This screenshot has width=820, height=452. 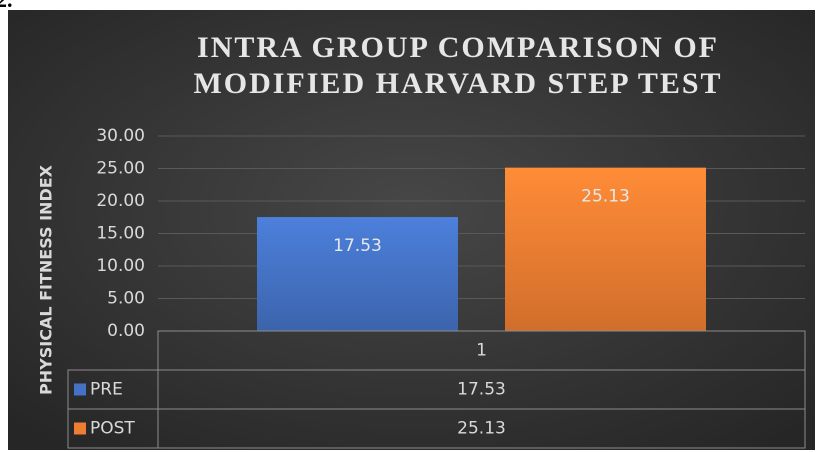 What do you see at coordinates (457, 83) in the screenshot?
I see `chart-title: MODIFIED HARVARD STEP TEST` at bounding box center [457, 83].